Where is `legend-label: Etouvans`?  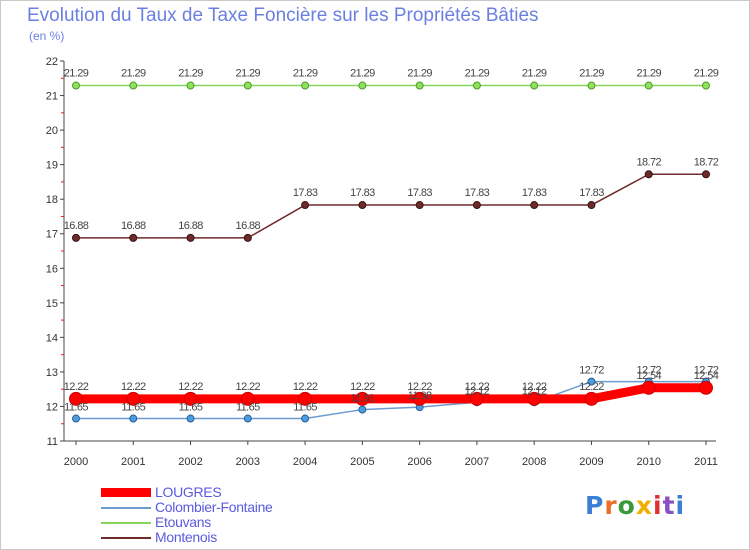
legend-label: Etouvans is located at coordinates (183, 522).